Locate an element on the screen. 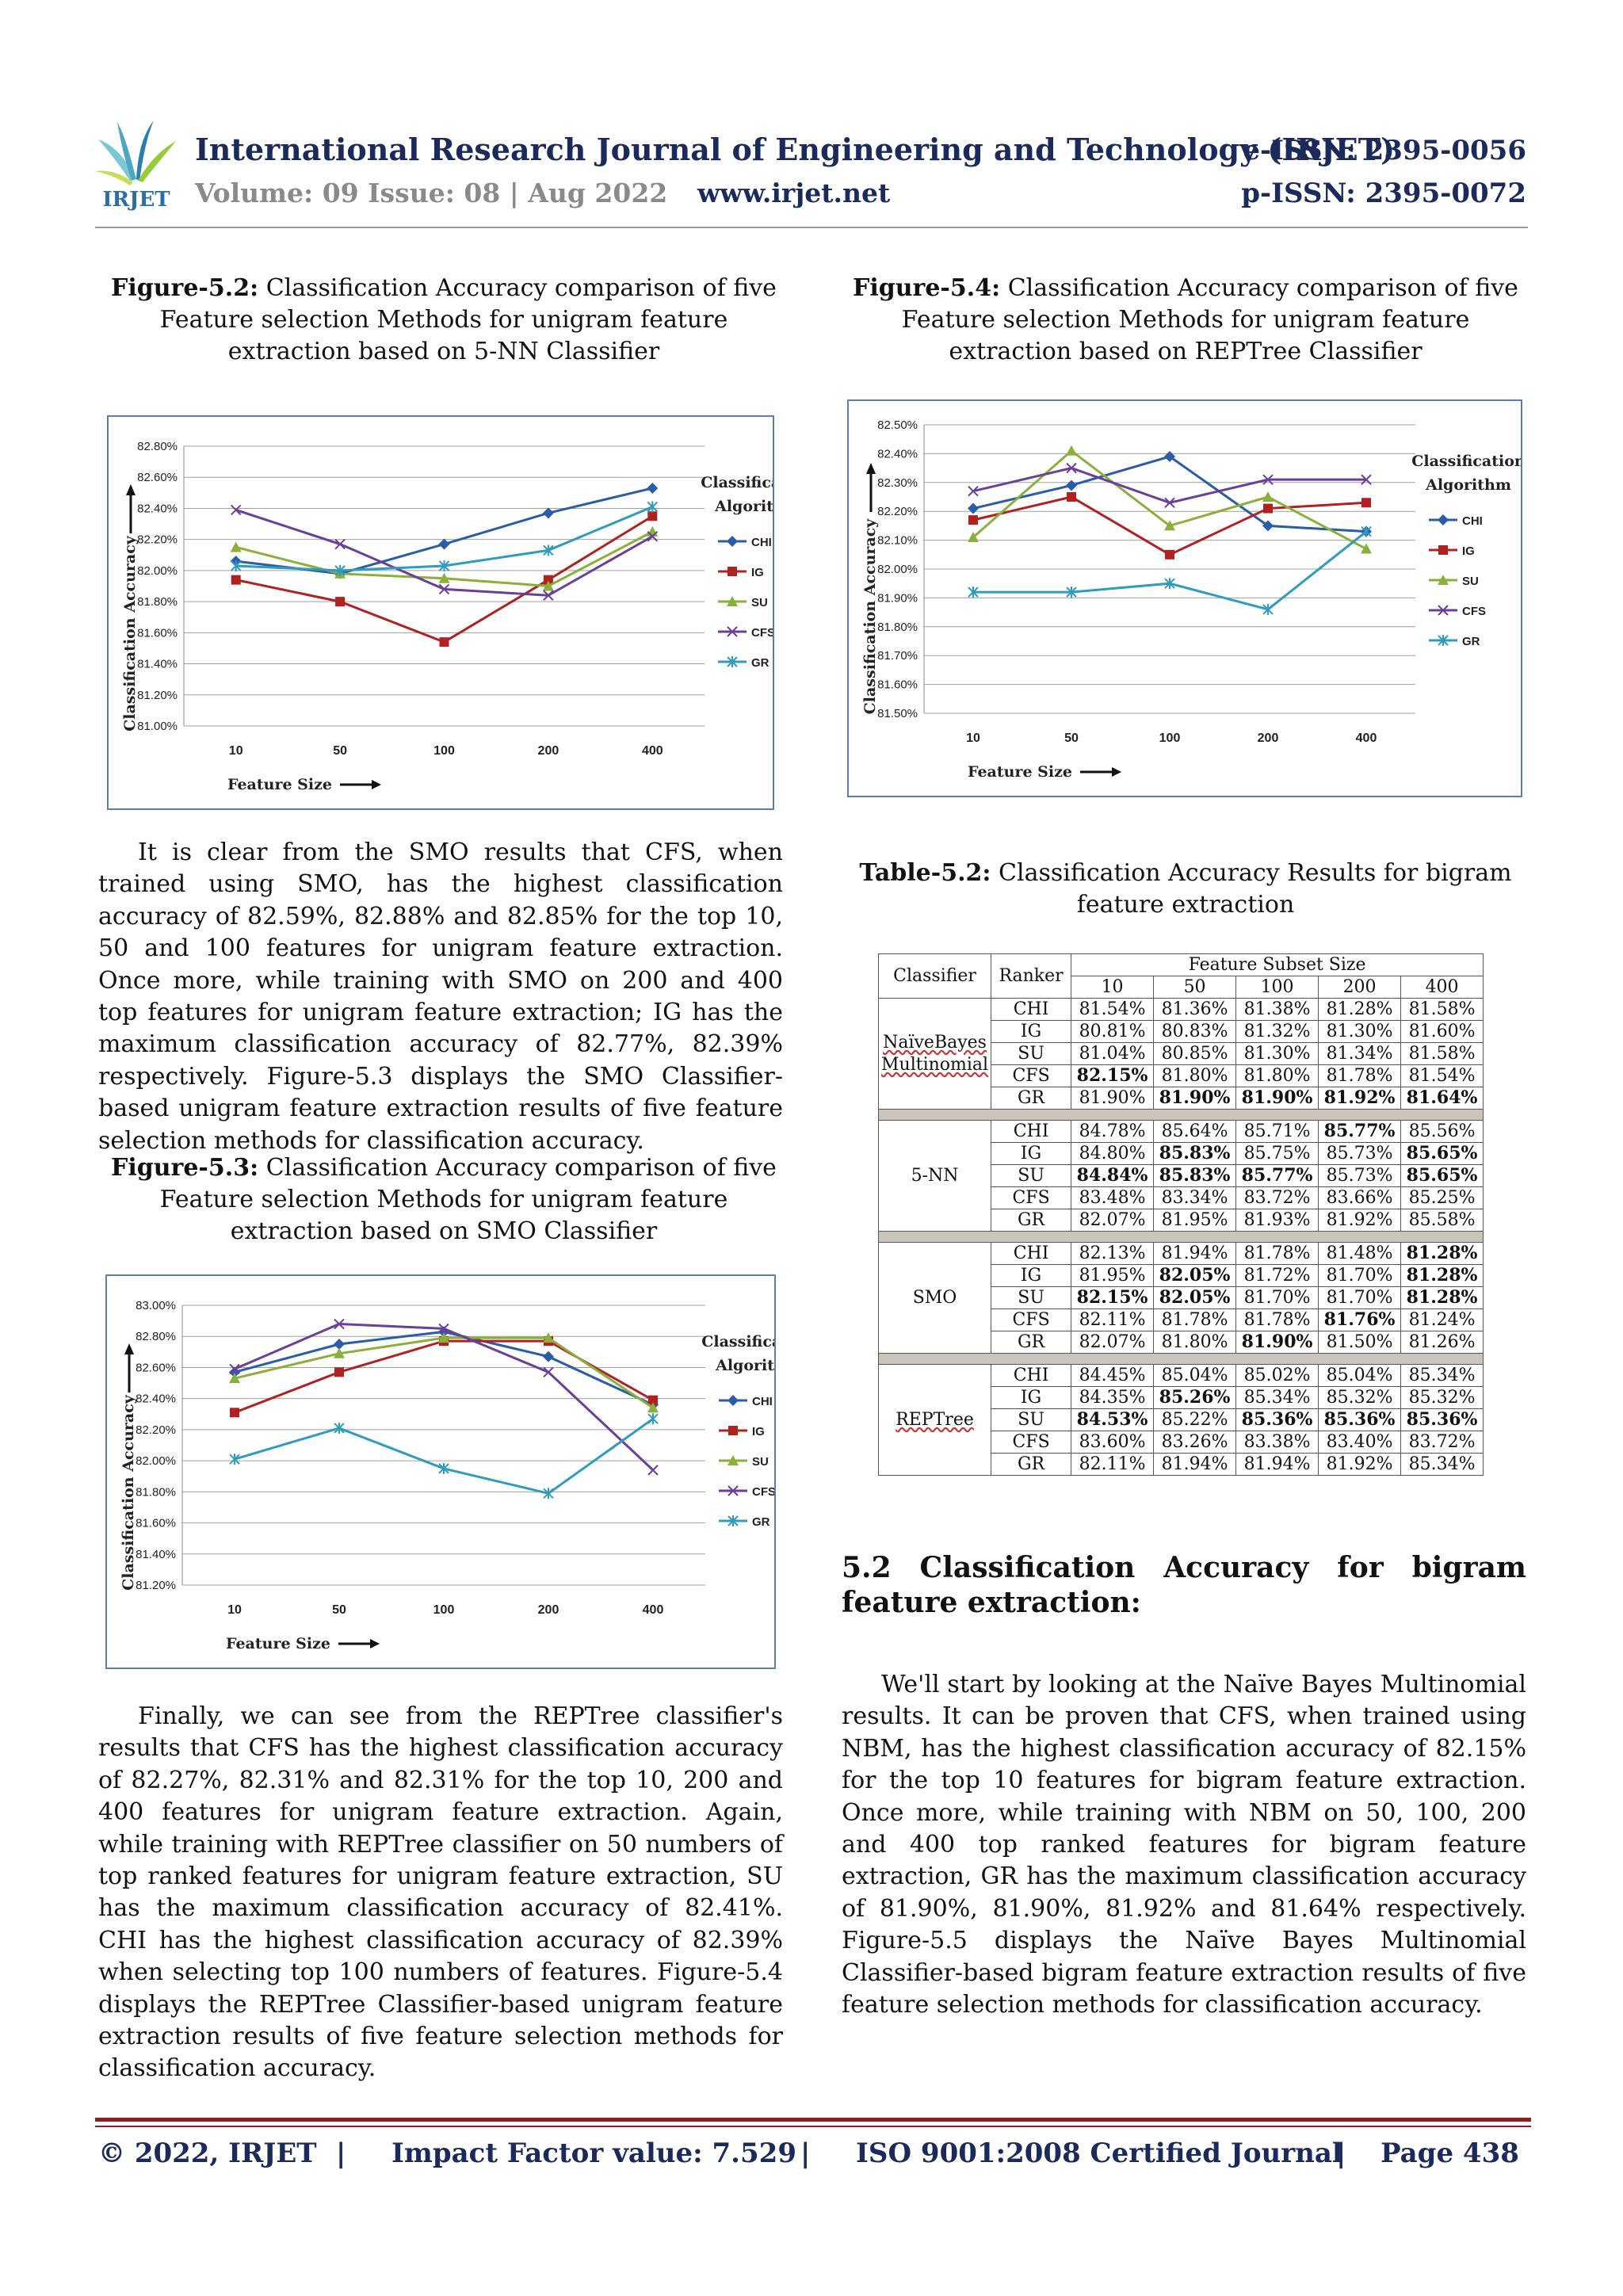 Image resolution: width=1623 pixels, height=2296 pixels. series-ig is located at coordinates (444, 579).